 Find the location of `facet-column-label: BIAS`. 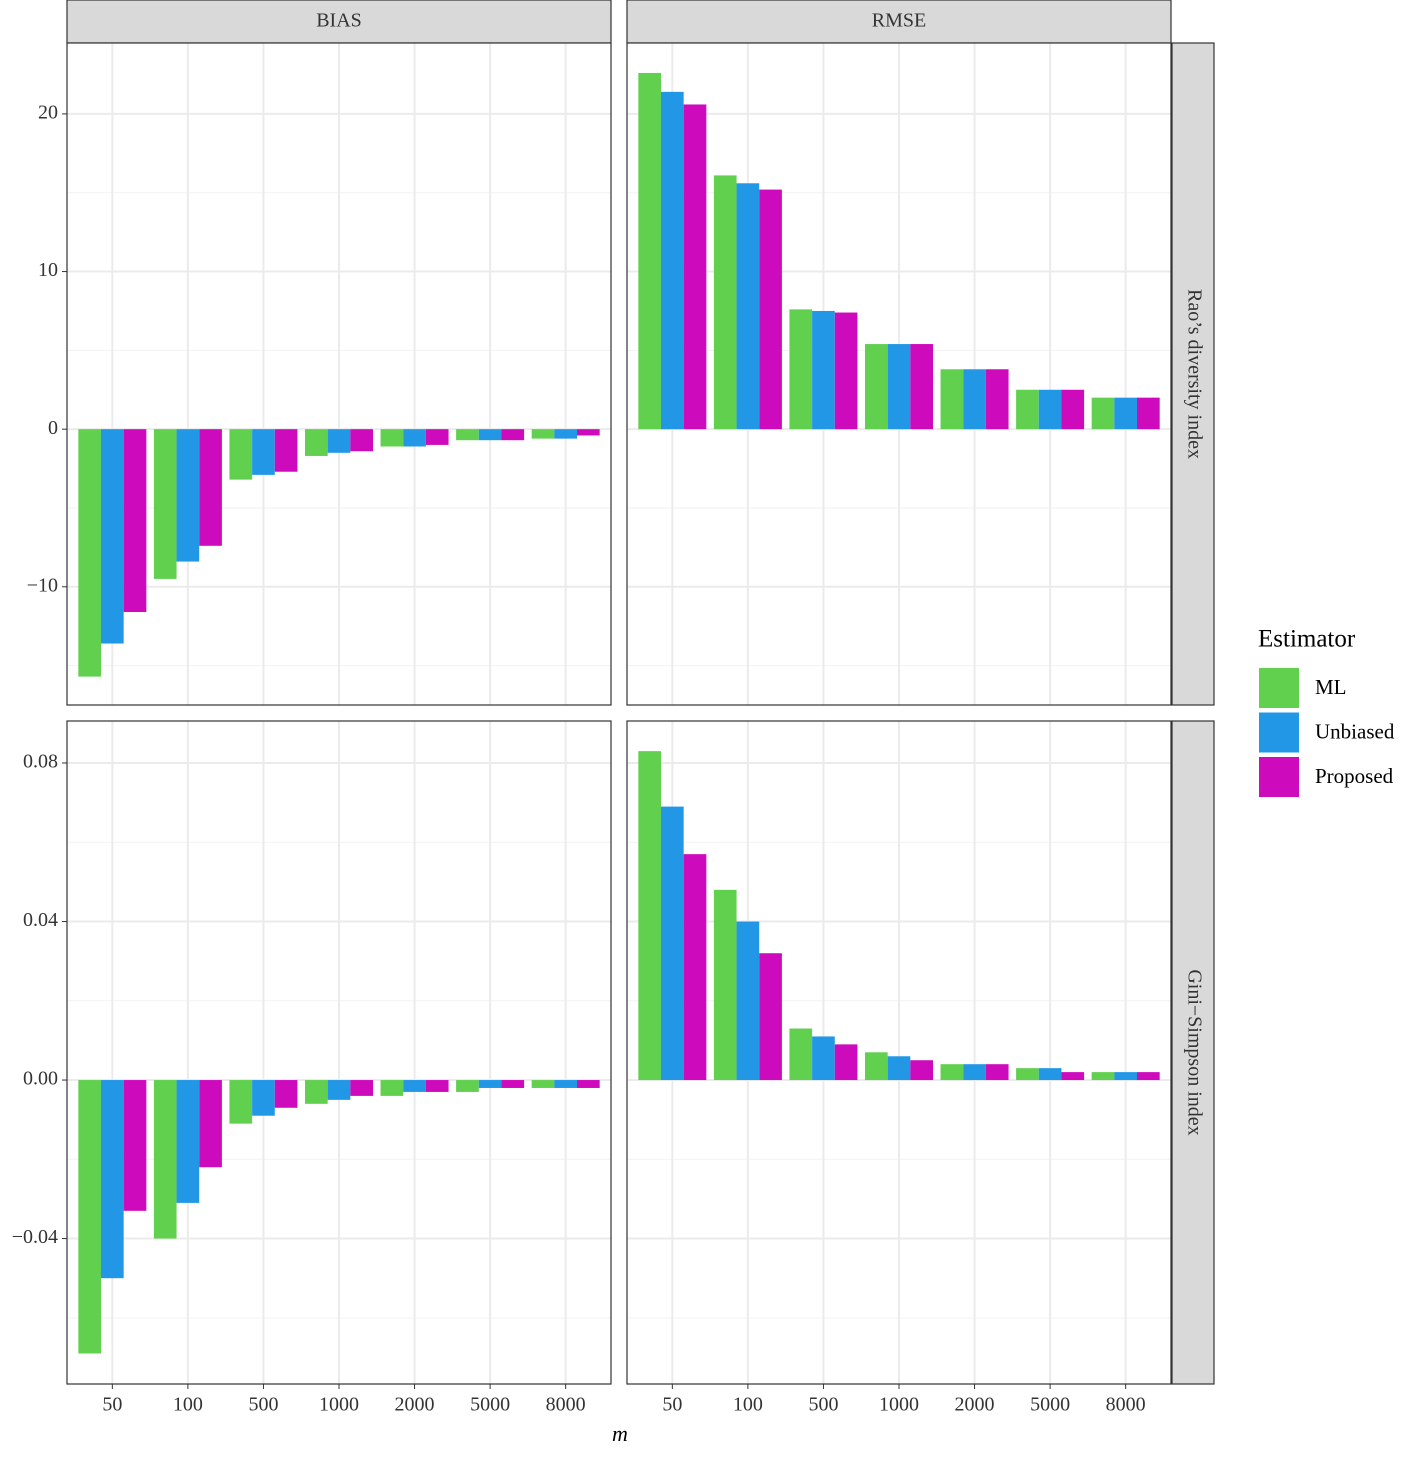

facet-column-label: BIAS is located at coordinates (339, 21).